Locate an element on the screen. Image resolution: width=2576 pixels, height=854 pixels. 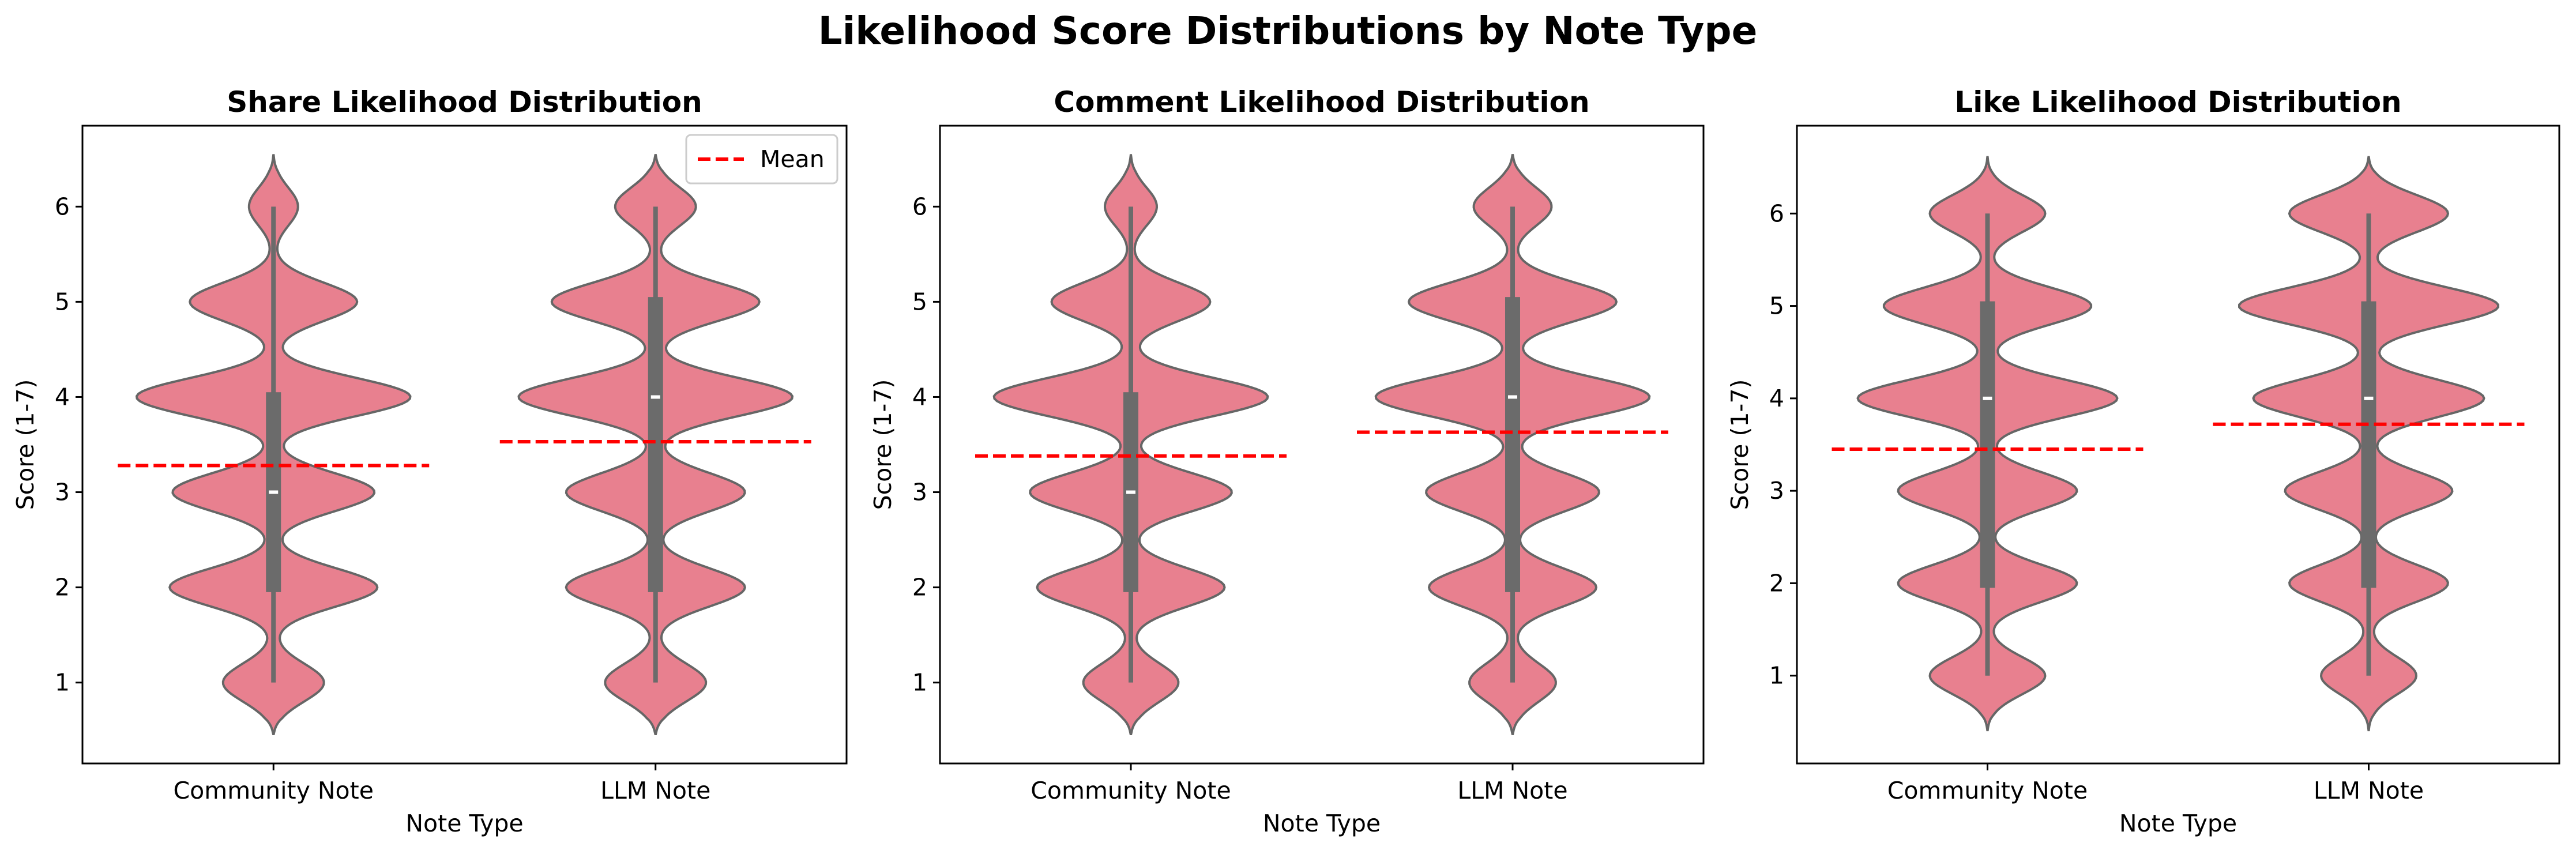
legend: Mean is located at coordinates (761, 159).